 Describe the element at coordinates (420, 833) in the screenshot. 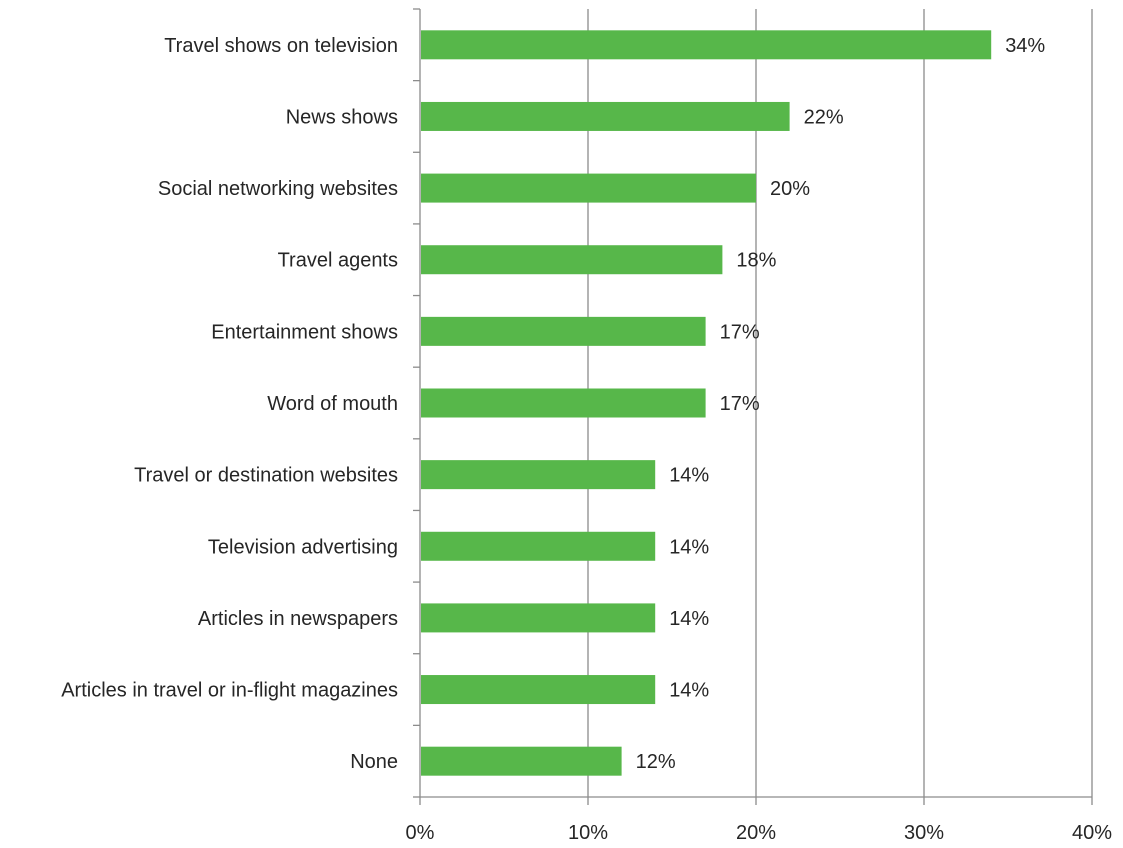

I see `x-tick-label: 0%` at that location.